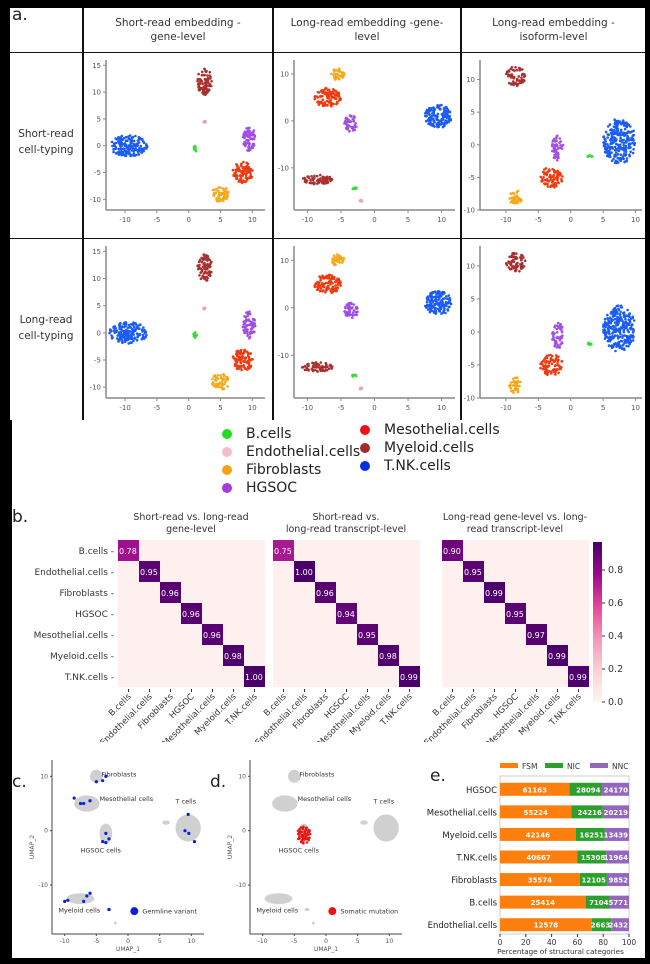 The image size is (650, 964). I want to click on x-tick-label: 5, so click(160, 941).